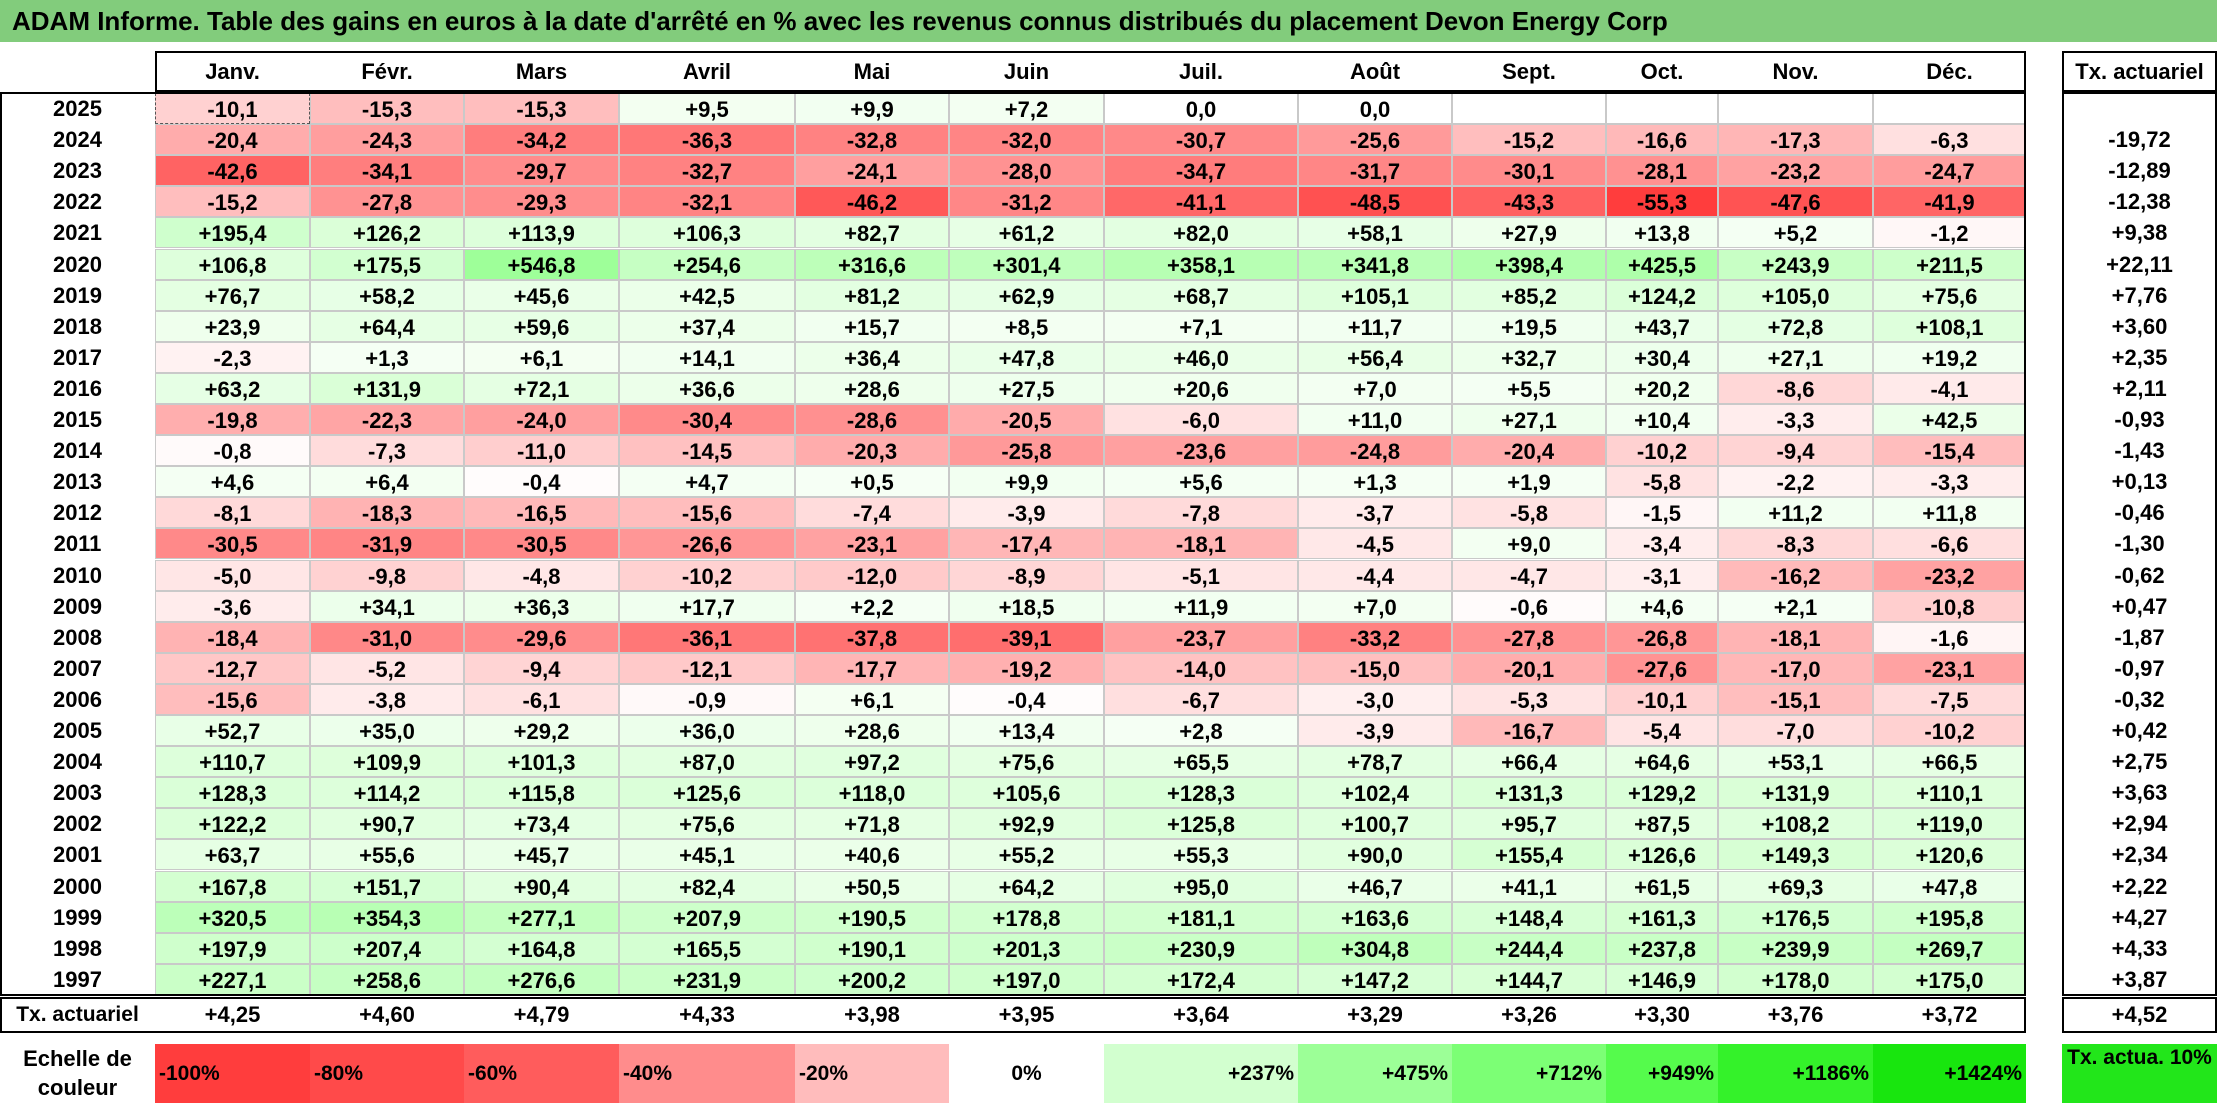 This screenshot has width=2217, height=1106. Describe the element at coordinates (387, 140) in the screenshot. I see `heatmap-cell: -24,3` at that location.